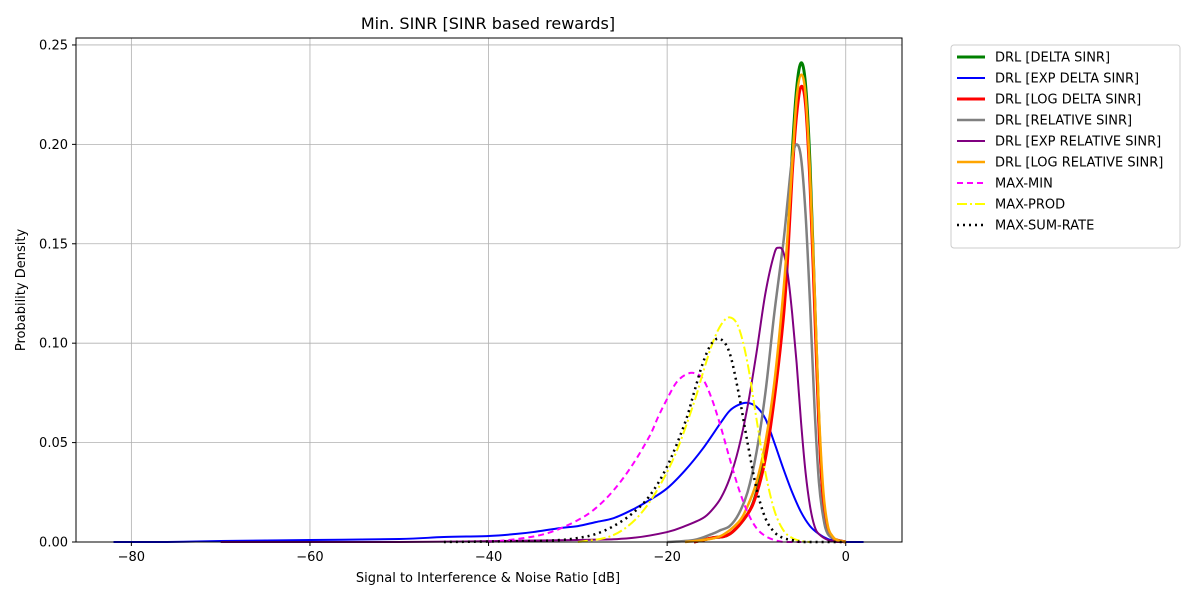  Describe the element at coordinates (1067, 79) in the screenshot. I see `legend-label-1: DRL [EXP DELTA SINR]` at that location.